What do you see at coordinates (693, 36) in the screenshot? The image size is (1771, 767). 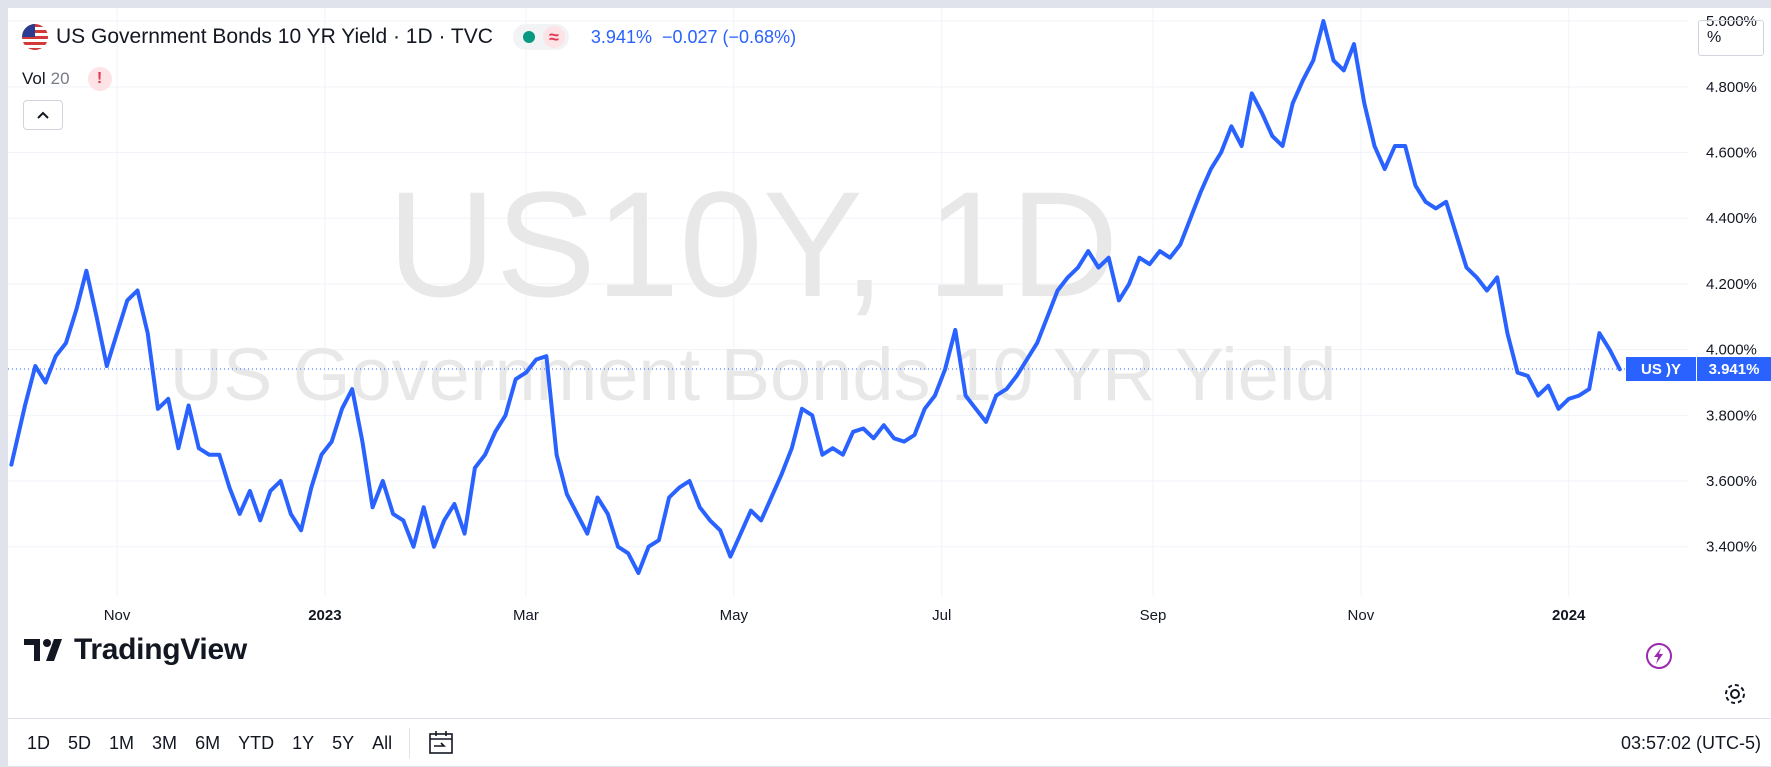 I see `price-readout: 3.941% −0.027 (−0.68%)` at bounding box center [693, 36].